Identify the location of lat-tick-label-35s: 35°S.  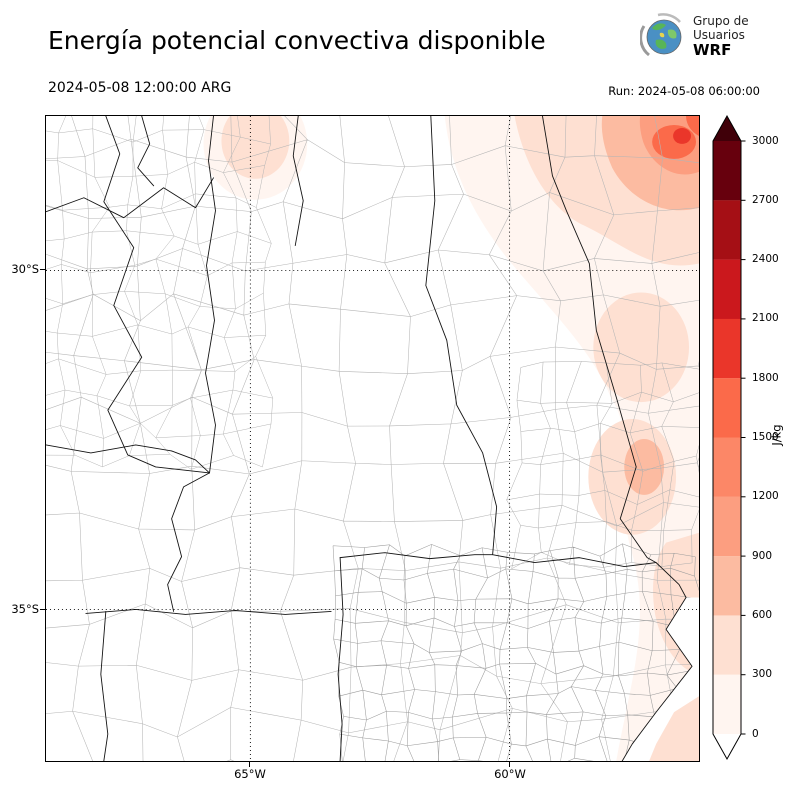
(25, 609).